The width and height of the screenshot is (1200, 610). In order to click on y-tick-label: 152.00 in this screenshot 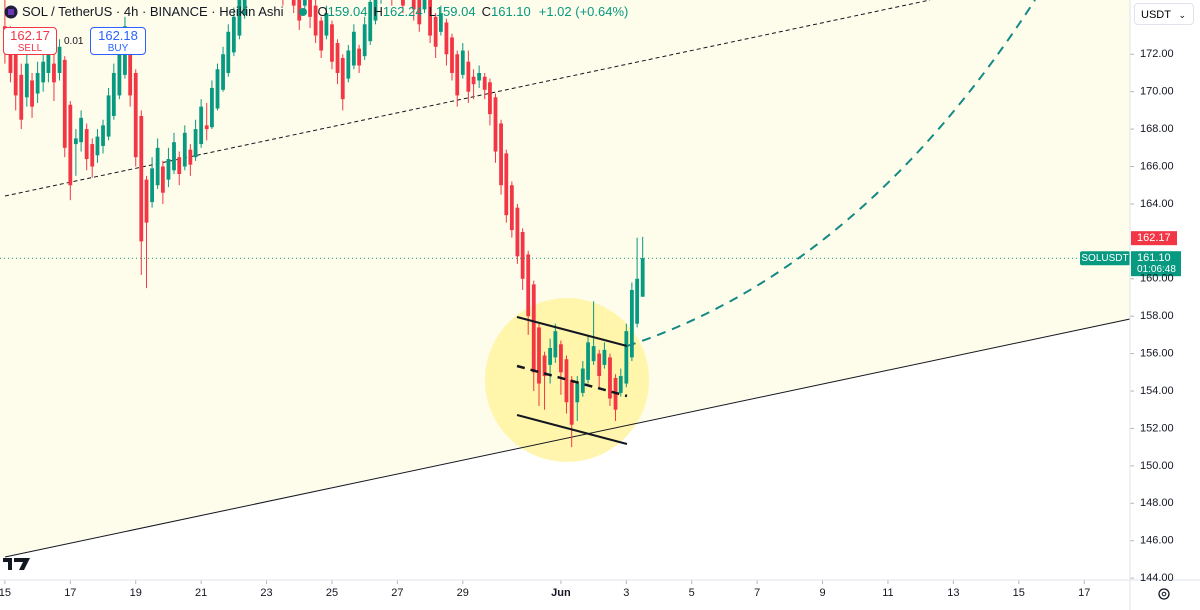, I will do `click(1157, 428)`.